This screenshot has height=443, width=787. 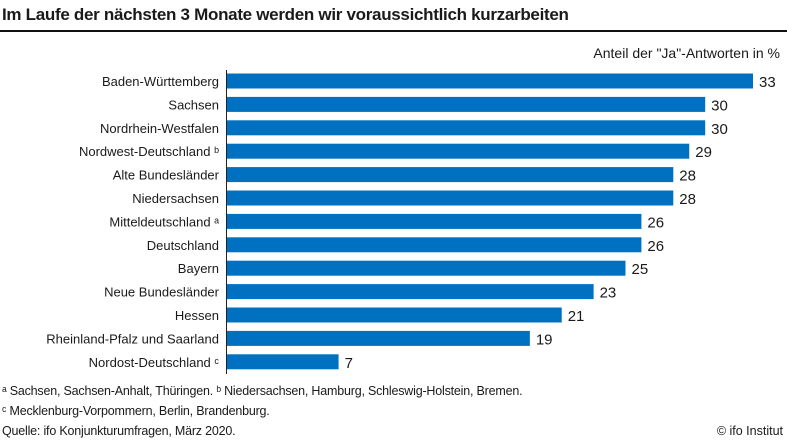 What do you see at coordinates (608, 293) in the screenshot?
I see `data-label: 23` at bounding box center [608, 293].